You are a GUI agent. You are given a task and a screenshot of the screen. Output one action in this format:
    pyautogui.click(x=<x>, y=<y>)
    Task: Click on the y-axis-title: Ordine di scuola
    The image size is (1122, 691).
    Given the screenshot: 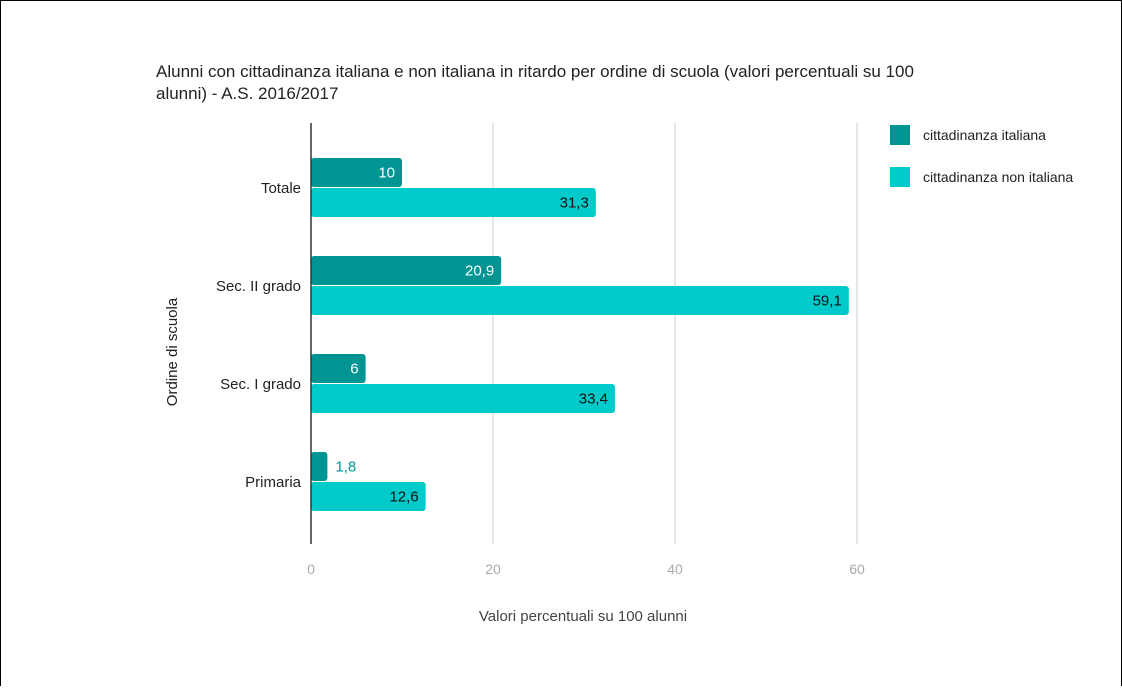 What is the action you would take?
    pyautogui.click(x=172, y=351)
    